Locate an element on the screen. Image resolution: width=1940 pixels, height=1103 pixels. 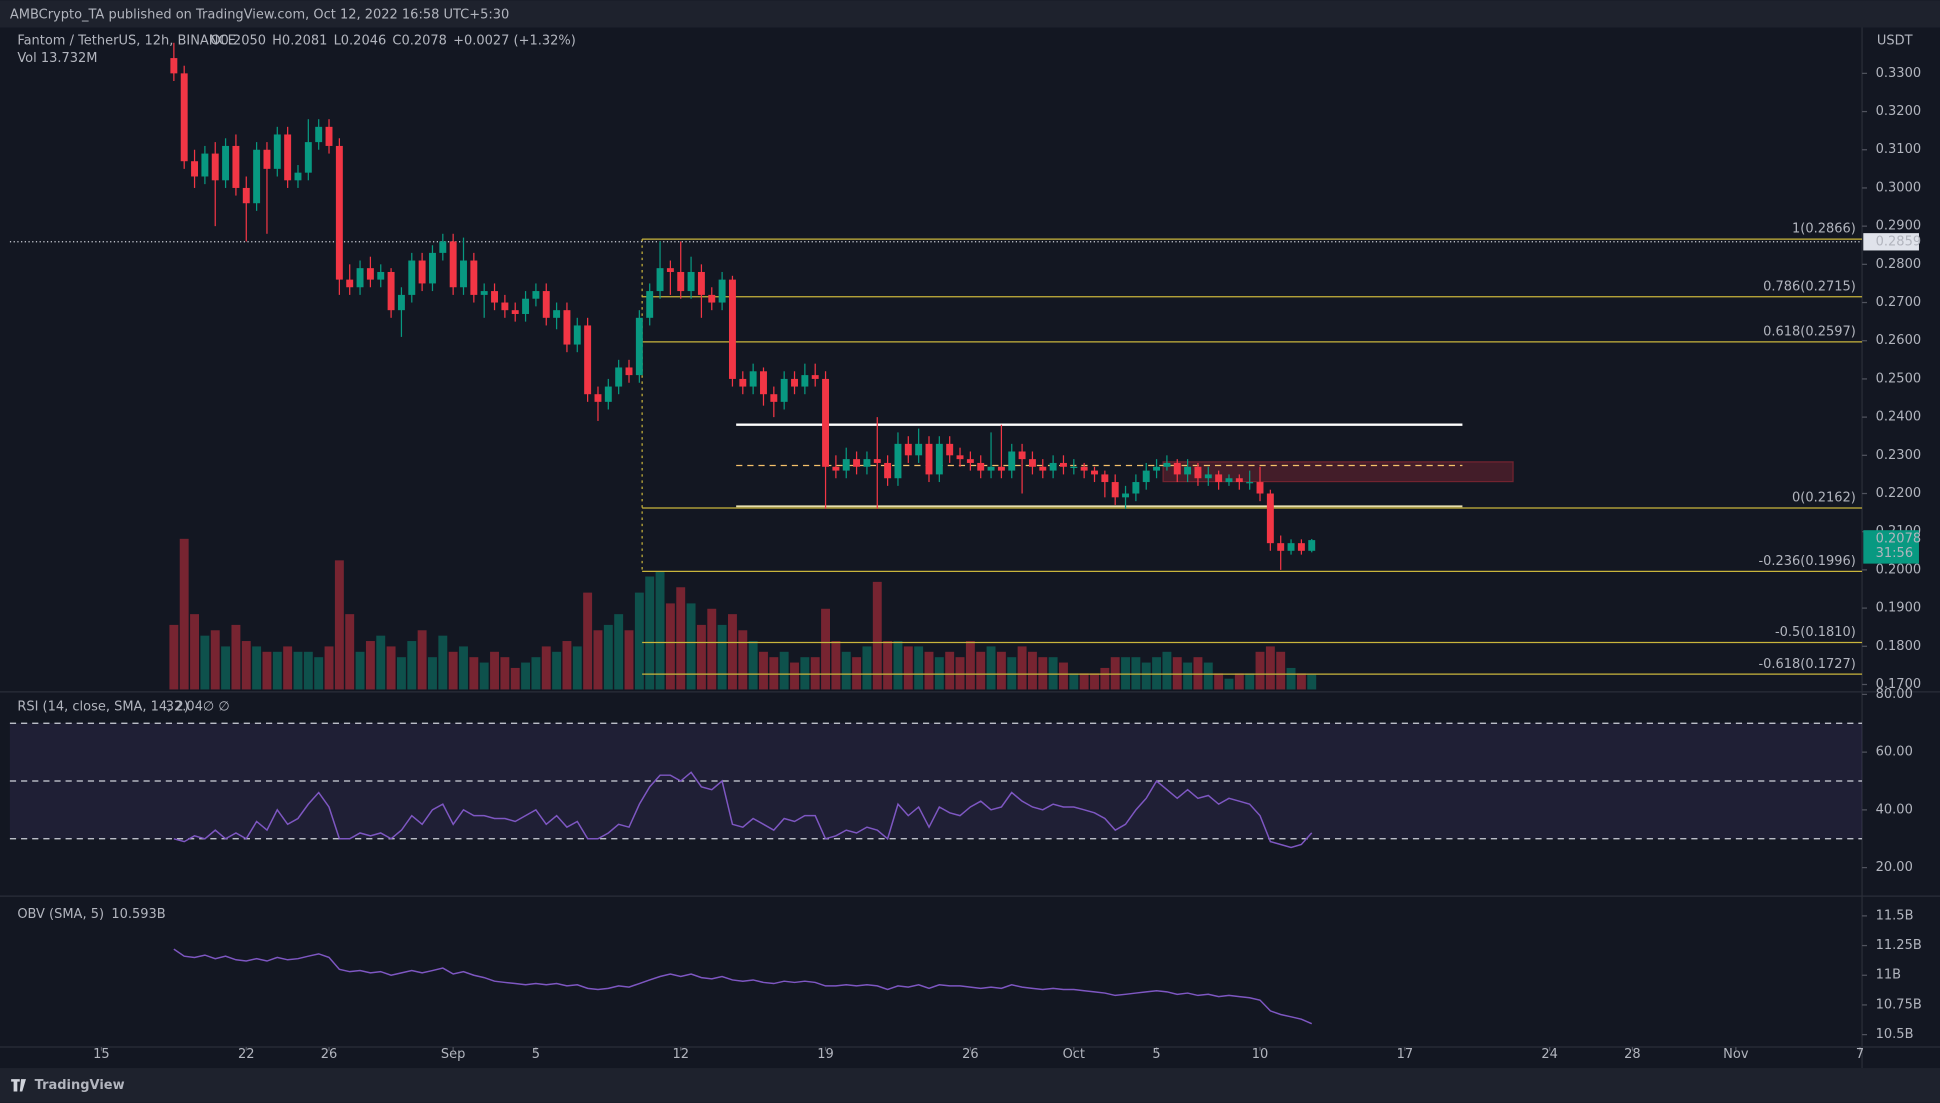
bottom-bar is located at coordinates (970, 1085).